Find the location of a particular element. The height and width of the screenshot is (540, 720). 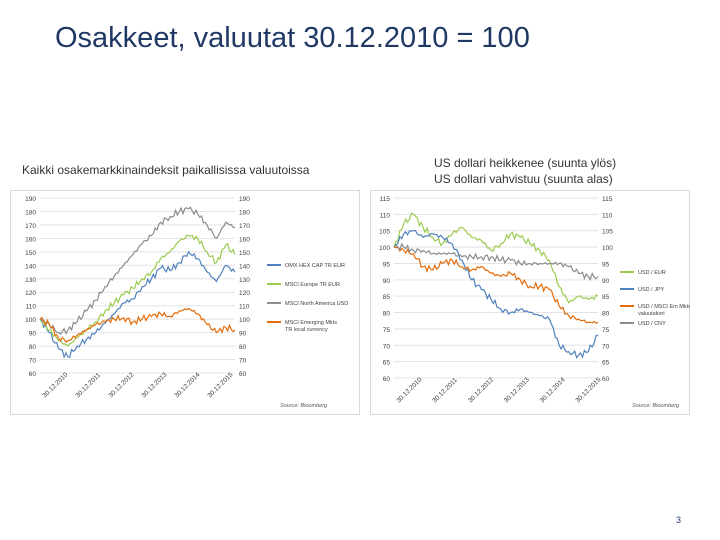

right-chart-subtitle-line1: US dollari heikkenee (suunta ylös) is located at coordinates (525, 163).